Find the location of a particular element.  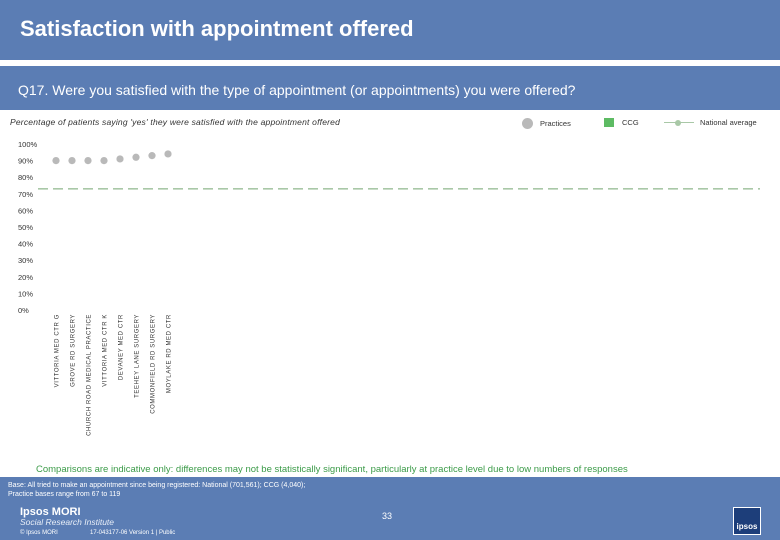

y-tick-label: 50% is located at coordinates (25, 227).